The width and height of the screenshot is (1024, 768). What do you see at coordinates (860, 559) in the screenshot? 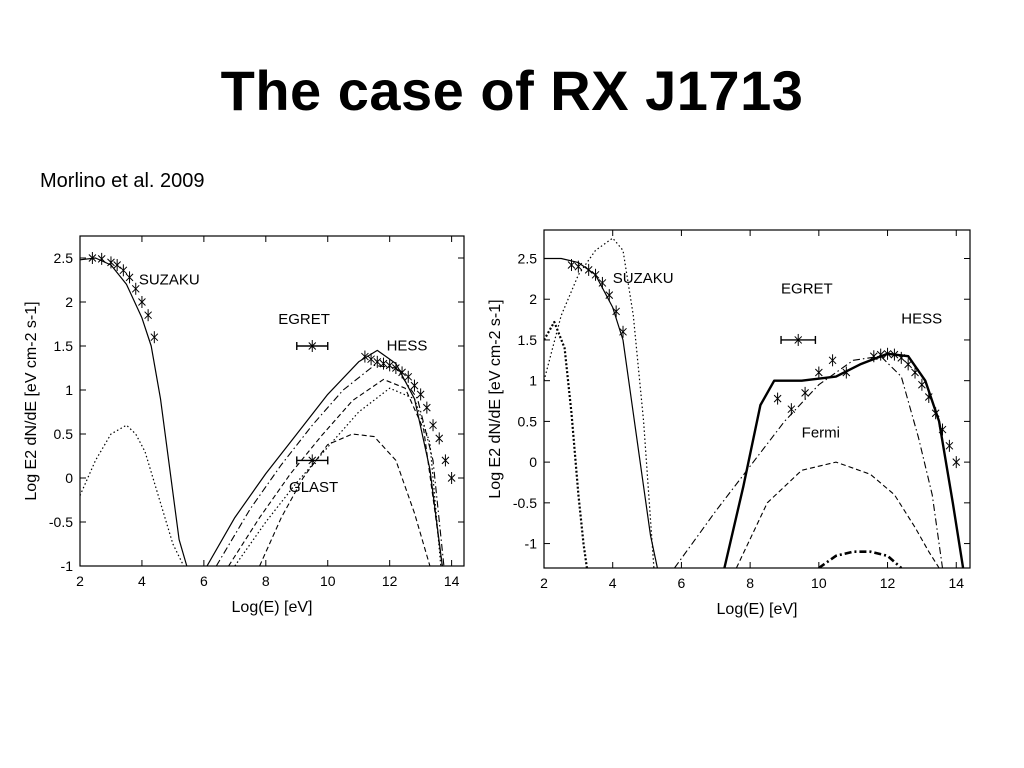
I see `model-curve-dashdot-bold` at bounding box center [860, 559].